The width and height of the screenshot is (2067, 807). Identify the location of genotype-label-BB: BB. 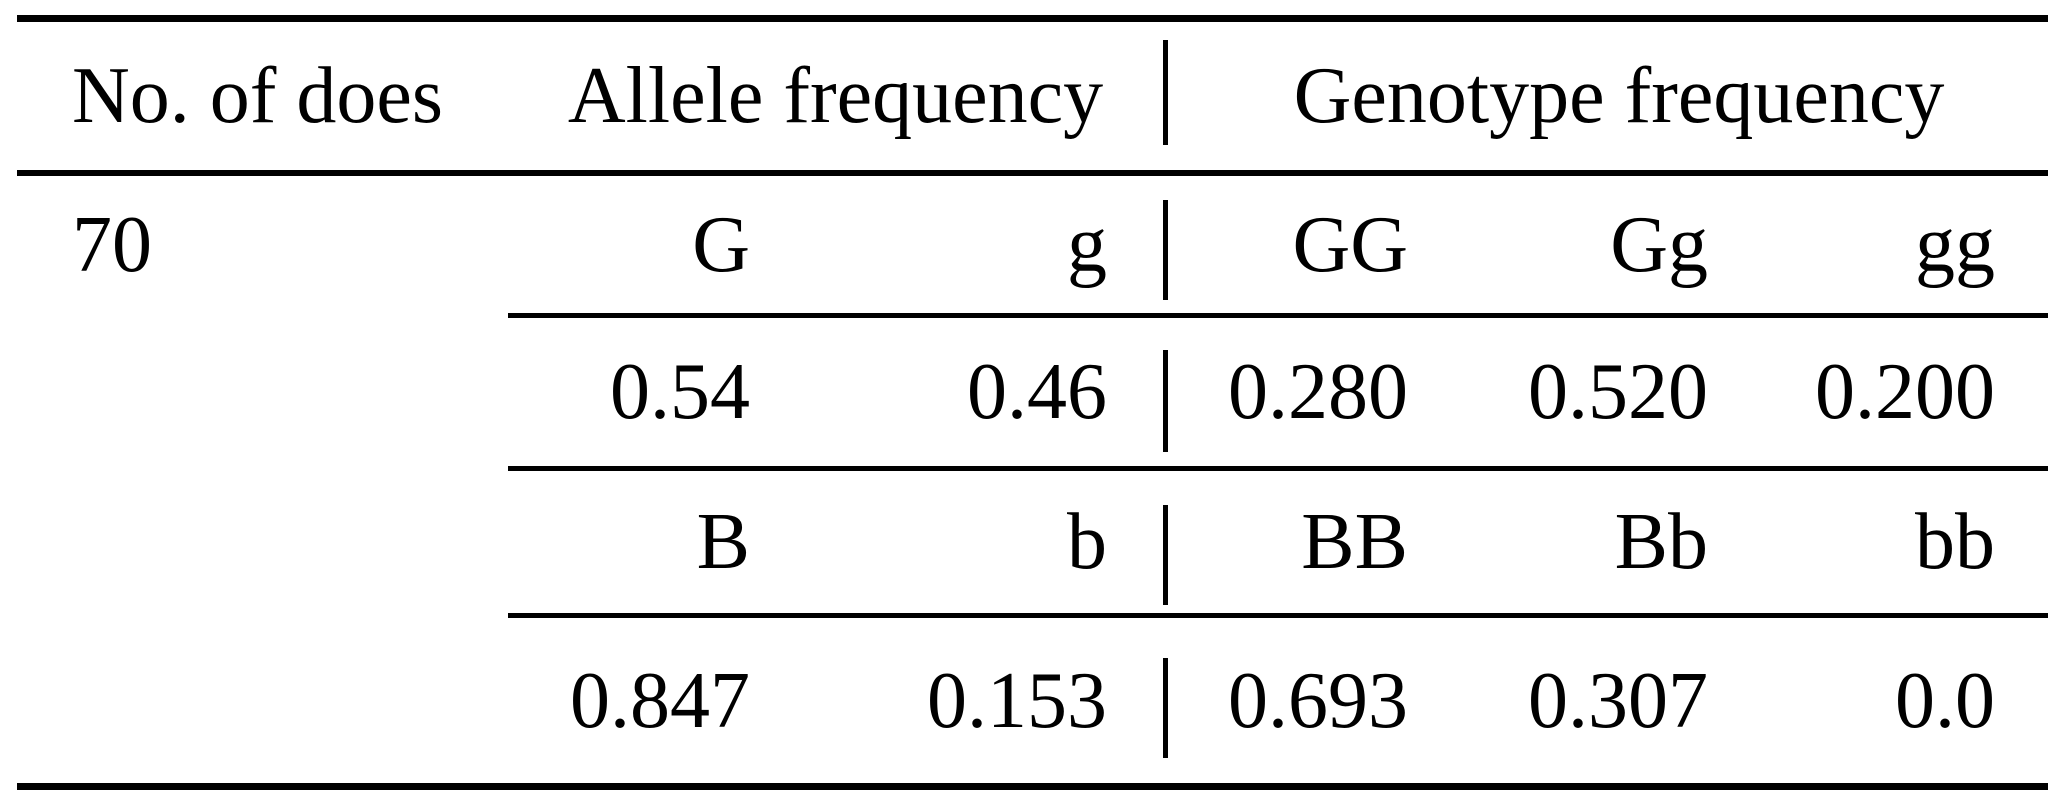
(1354, 542).